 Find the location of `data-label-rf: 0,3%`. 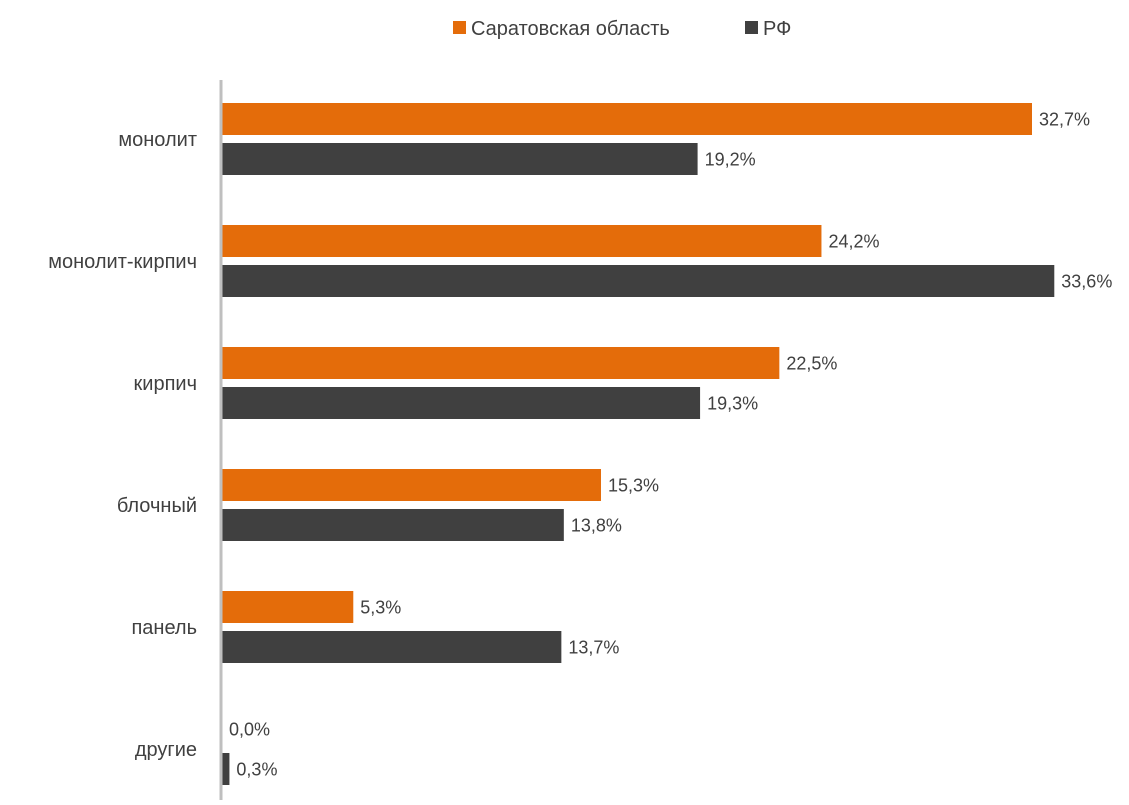

data-label-rf: 0,3% is located at coordinates (256, 769).